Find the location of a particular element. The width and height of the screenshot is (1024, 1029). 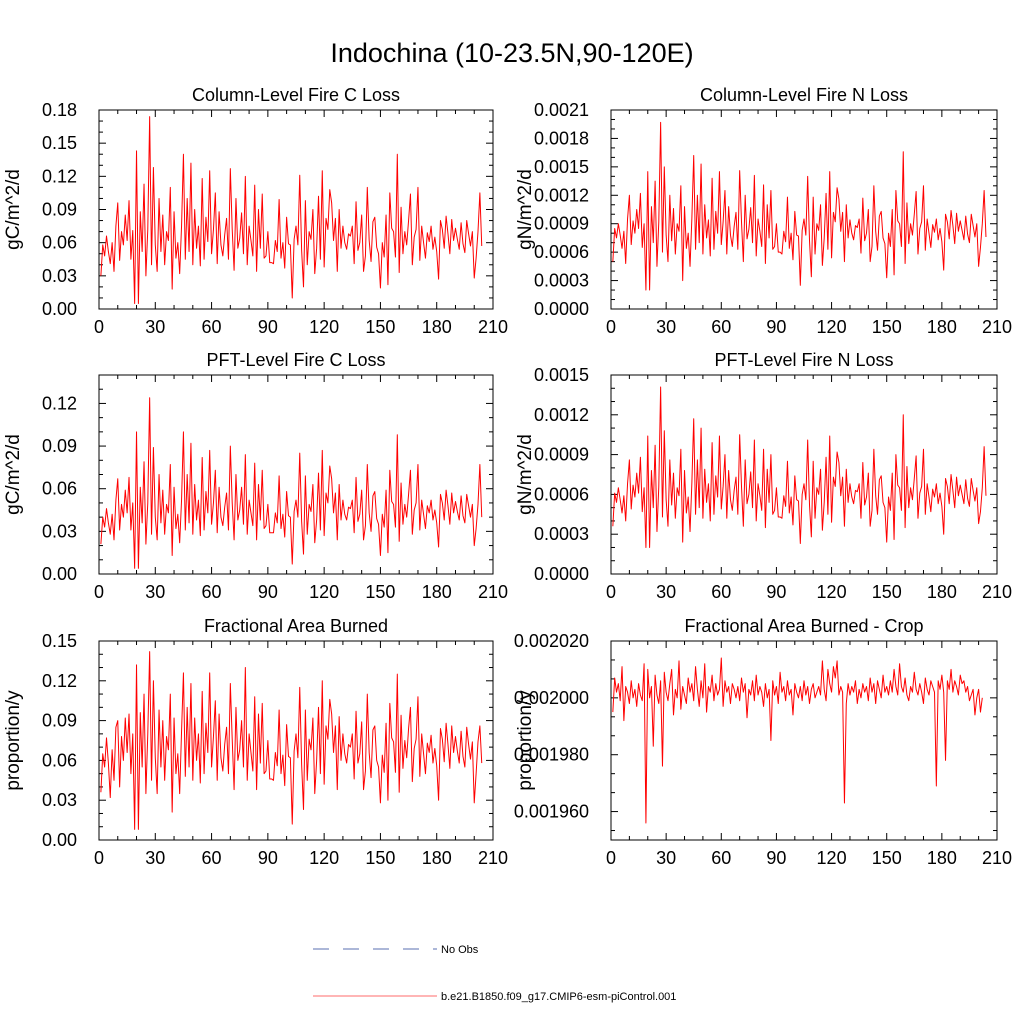

panel-title: Column-Level Fire C Loss is located at coordinates (296, 95).